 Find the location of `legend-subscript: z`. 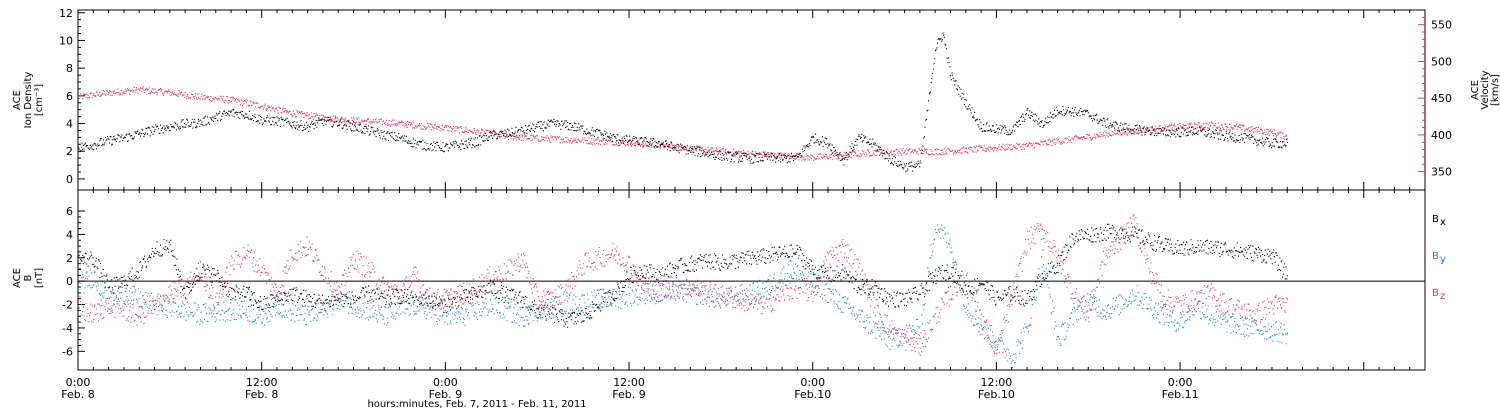

legend-subscript: z is located at coordinates (1442, 296).